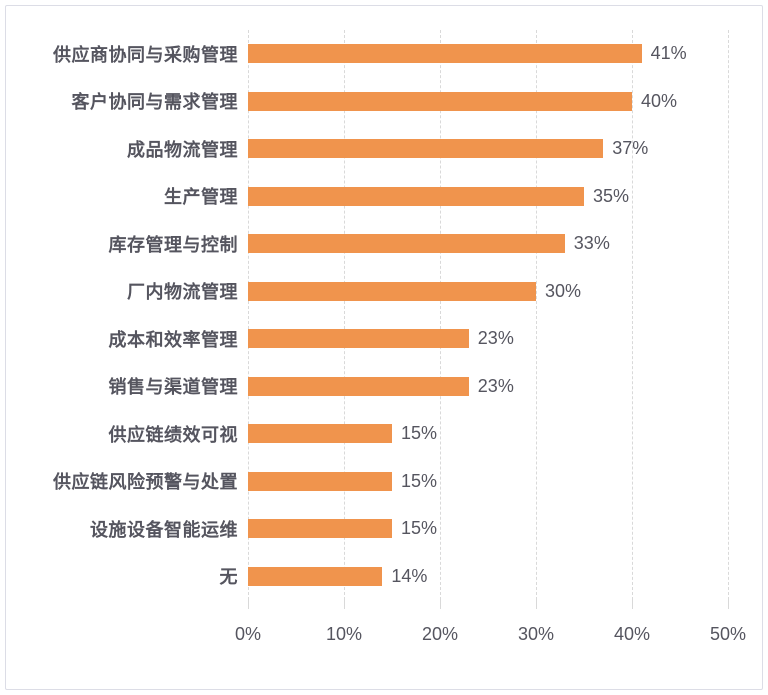 The width and height of the screenshot is (768, 695). Describe the element at coordinates (182, 149) in the screenshot. I see `category-label: 成品物流管理` at that location.